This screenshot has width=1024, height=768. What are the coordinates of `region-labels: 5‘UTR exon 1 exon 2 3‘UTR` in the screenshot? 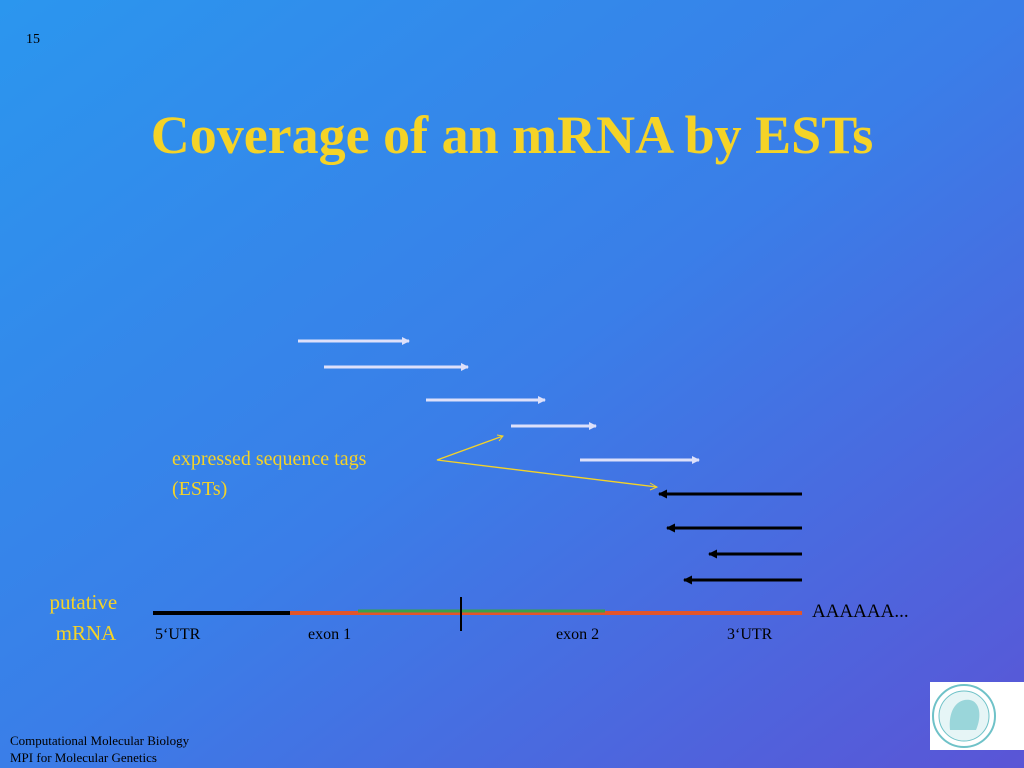 It's located at (464, 634).